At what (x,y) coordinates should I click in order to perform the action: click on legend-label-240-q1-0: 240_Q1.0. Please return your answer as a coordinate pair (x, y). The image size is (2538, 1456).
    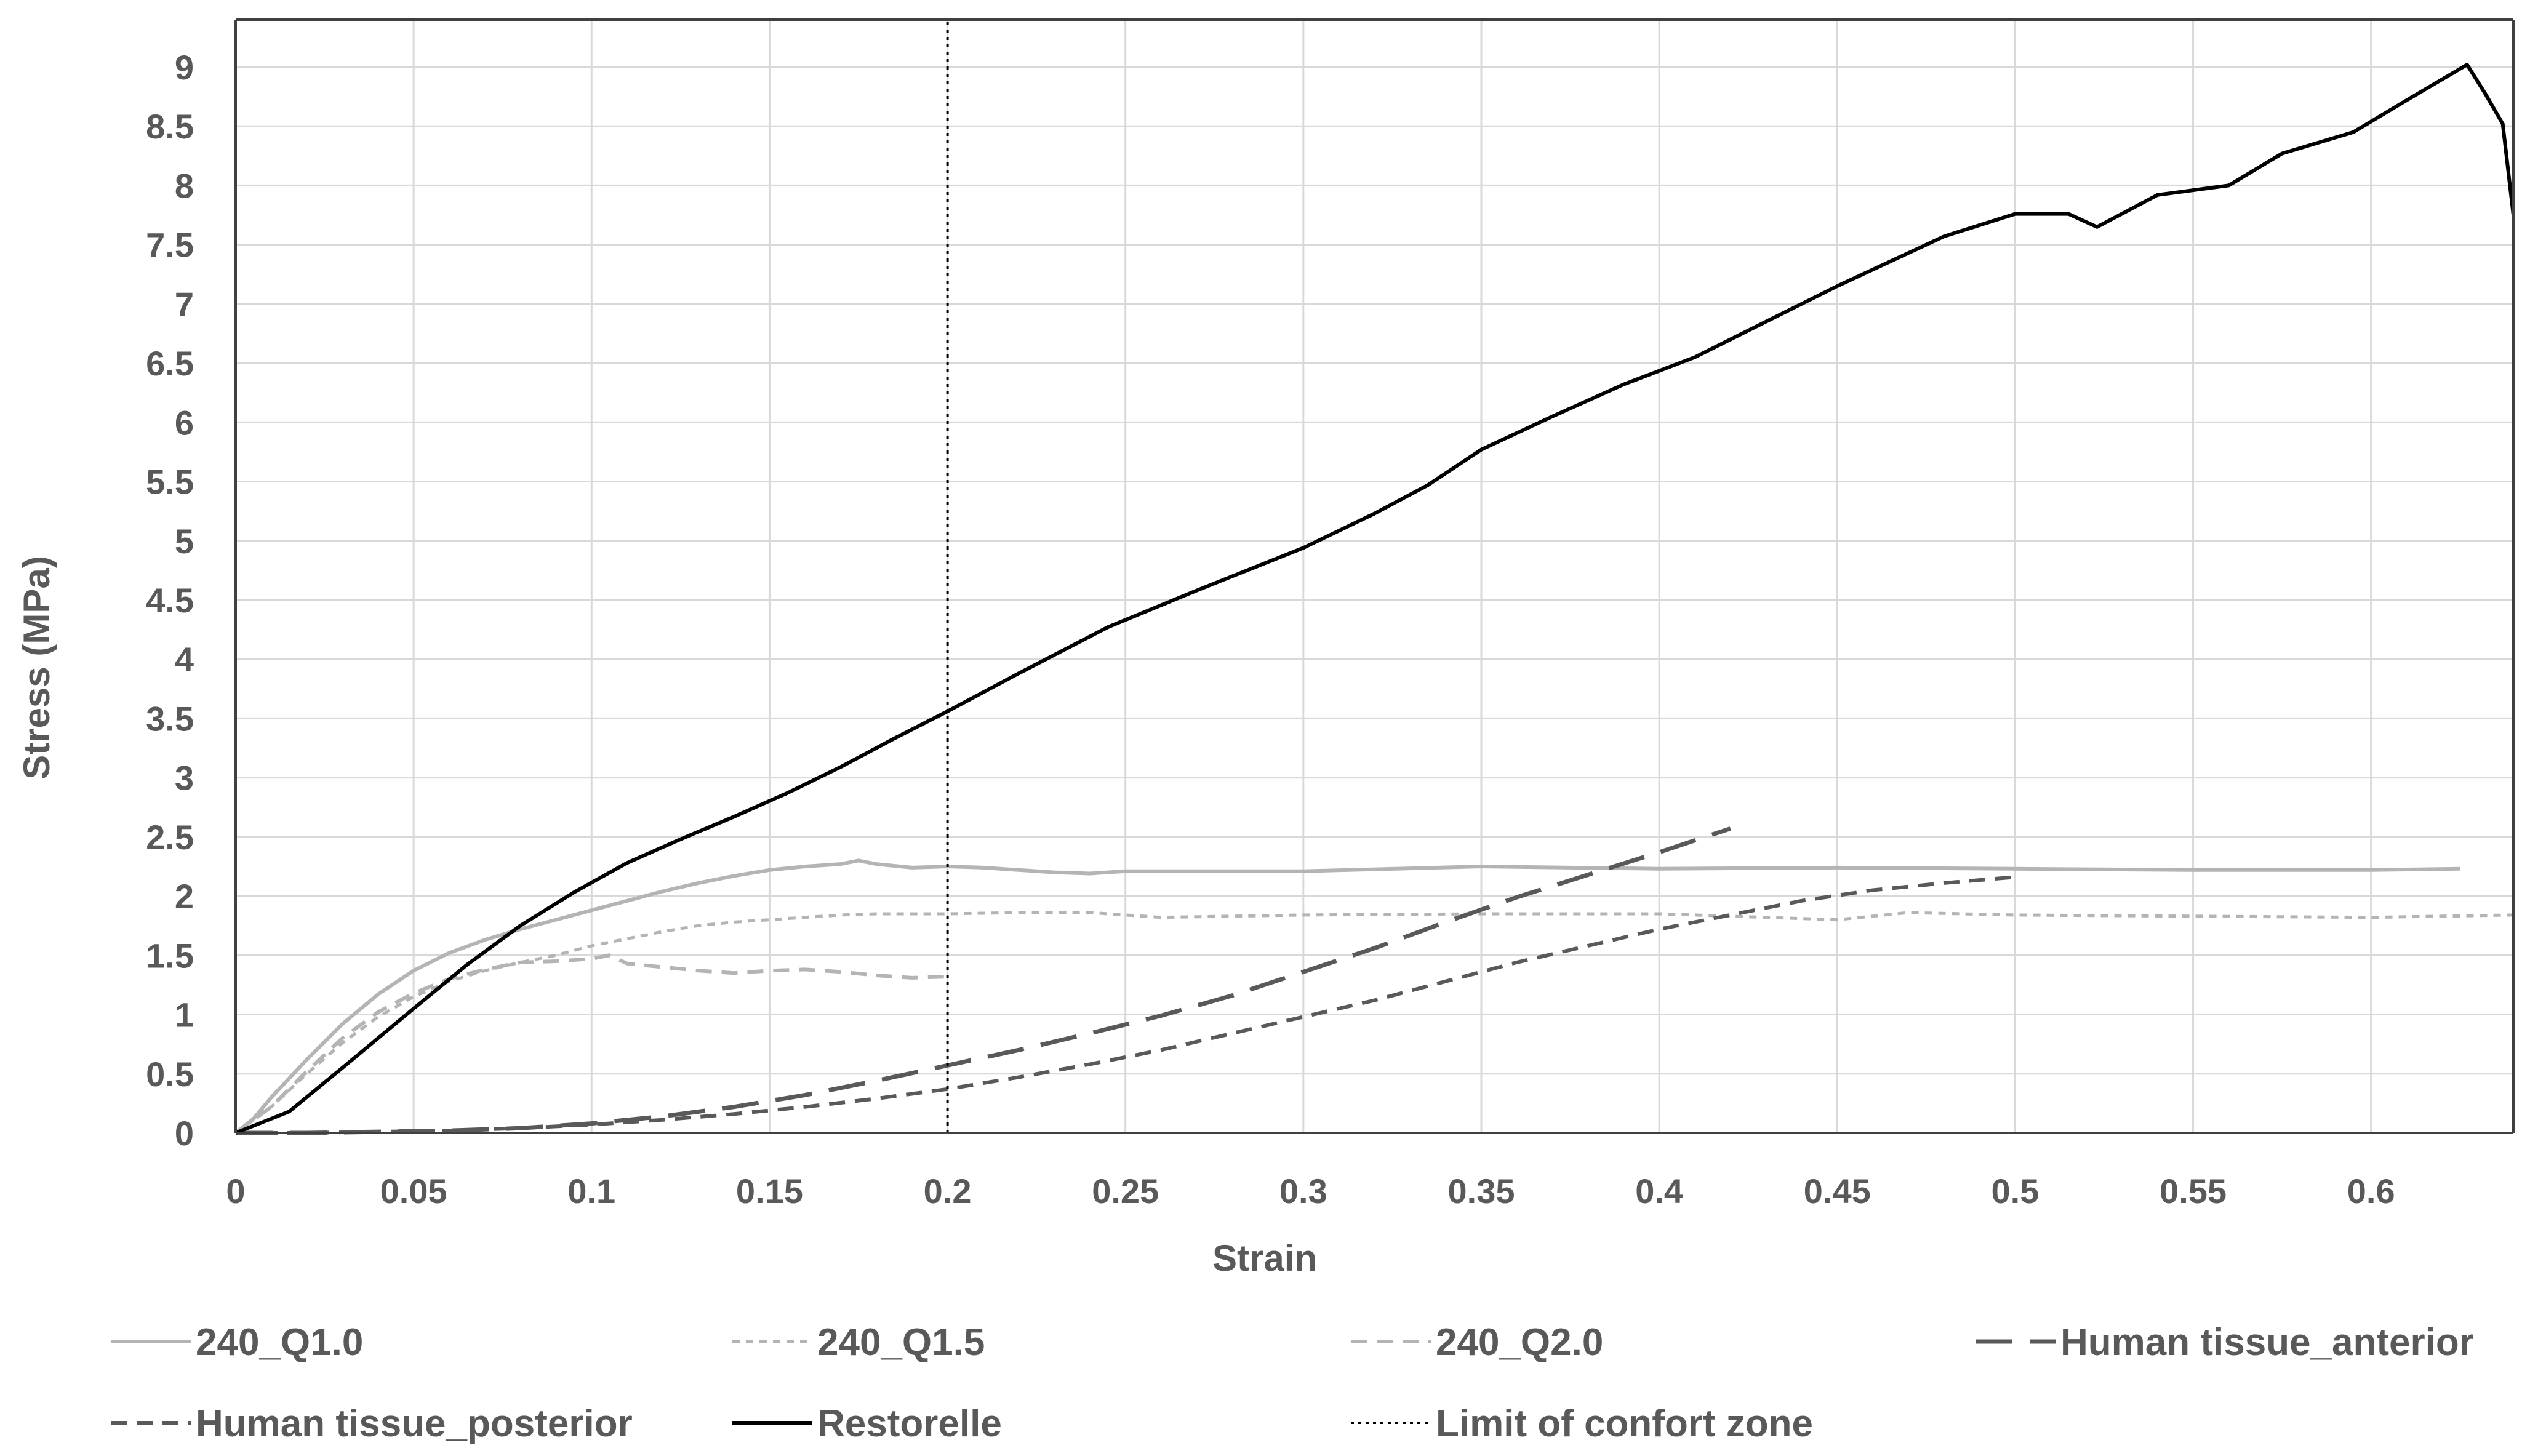
    Looking at the image, I should click on (279, 1342).